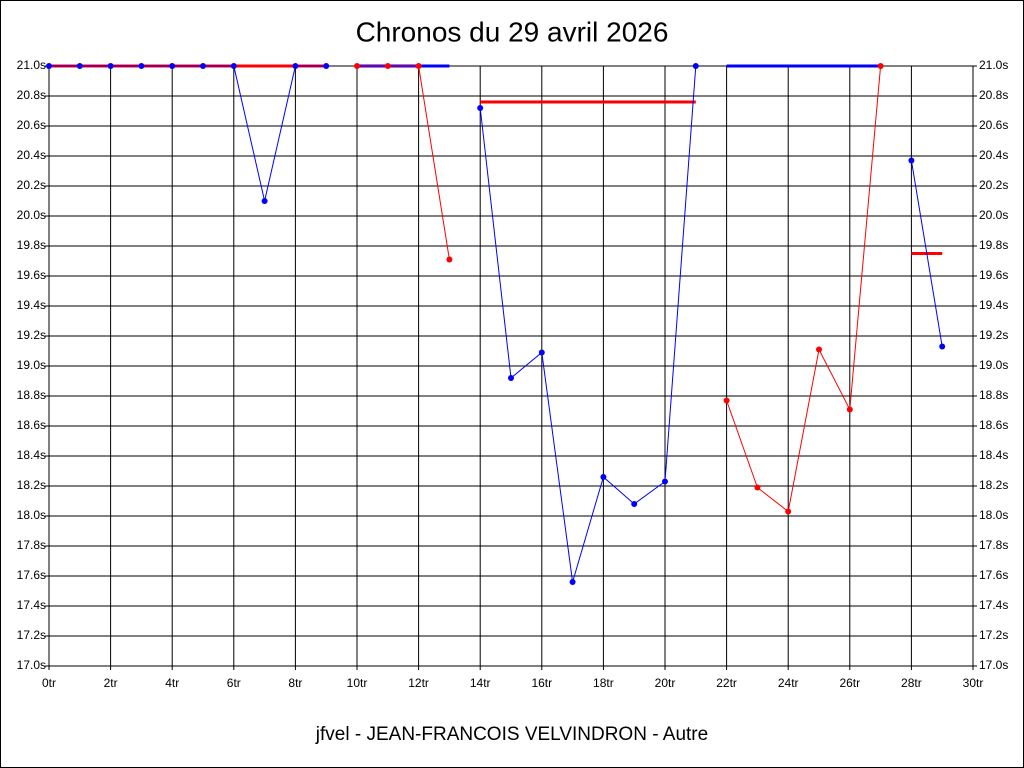 The height and width of the screenshot is (768, 1024). Describe the element at coordinates (993, 335) in the screenshot. I see `y2-tick-label: 19.2s` at that location.